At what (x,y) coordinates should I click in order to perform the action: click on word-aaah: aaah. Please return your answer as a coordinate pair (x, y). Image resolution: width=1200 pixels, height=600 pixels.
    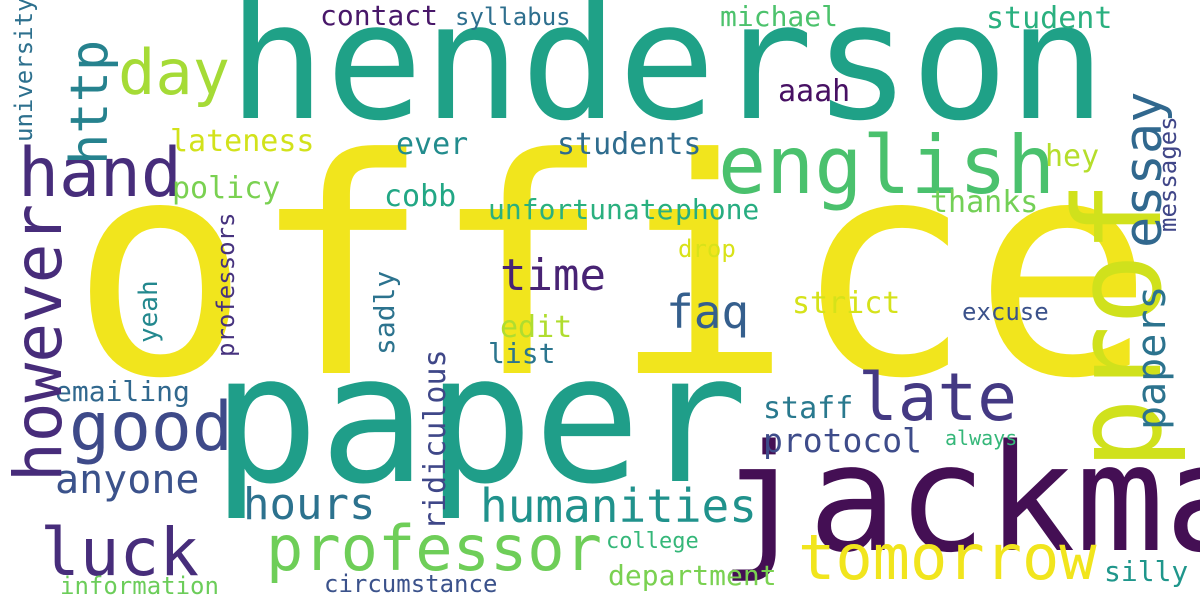
    Looking at the image, I should click on (814, 91).